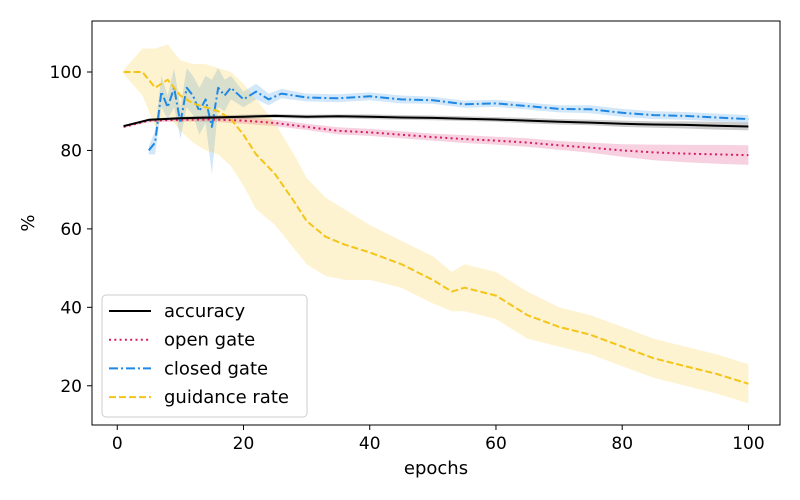  Describe the element at coordinates (71, 308) in the screenshot. I see `y-tick-label: 40` at that location.